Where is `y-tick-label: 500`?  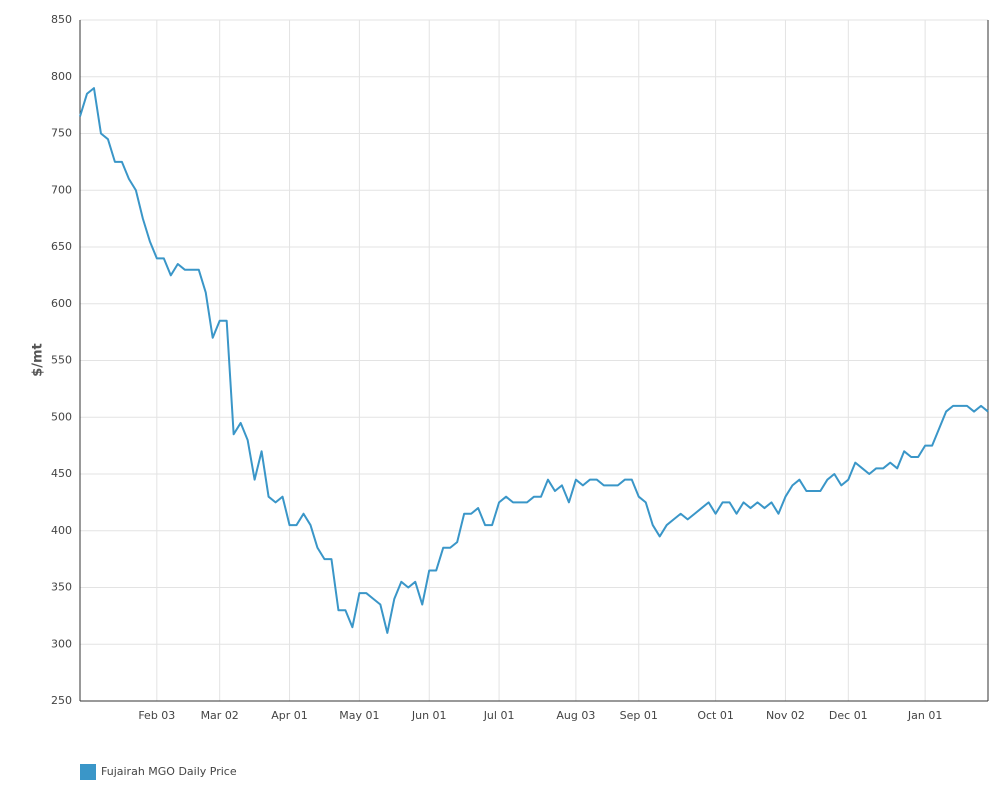 y-tick-label: 500 is located at coordinates (61, 416).